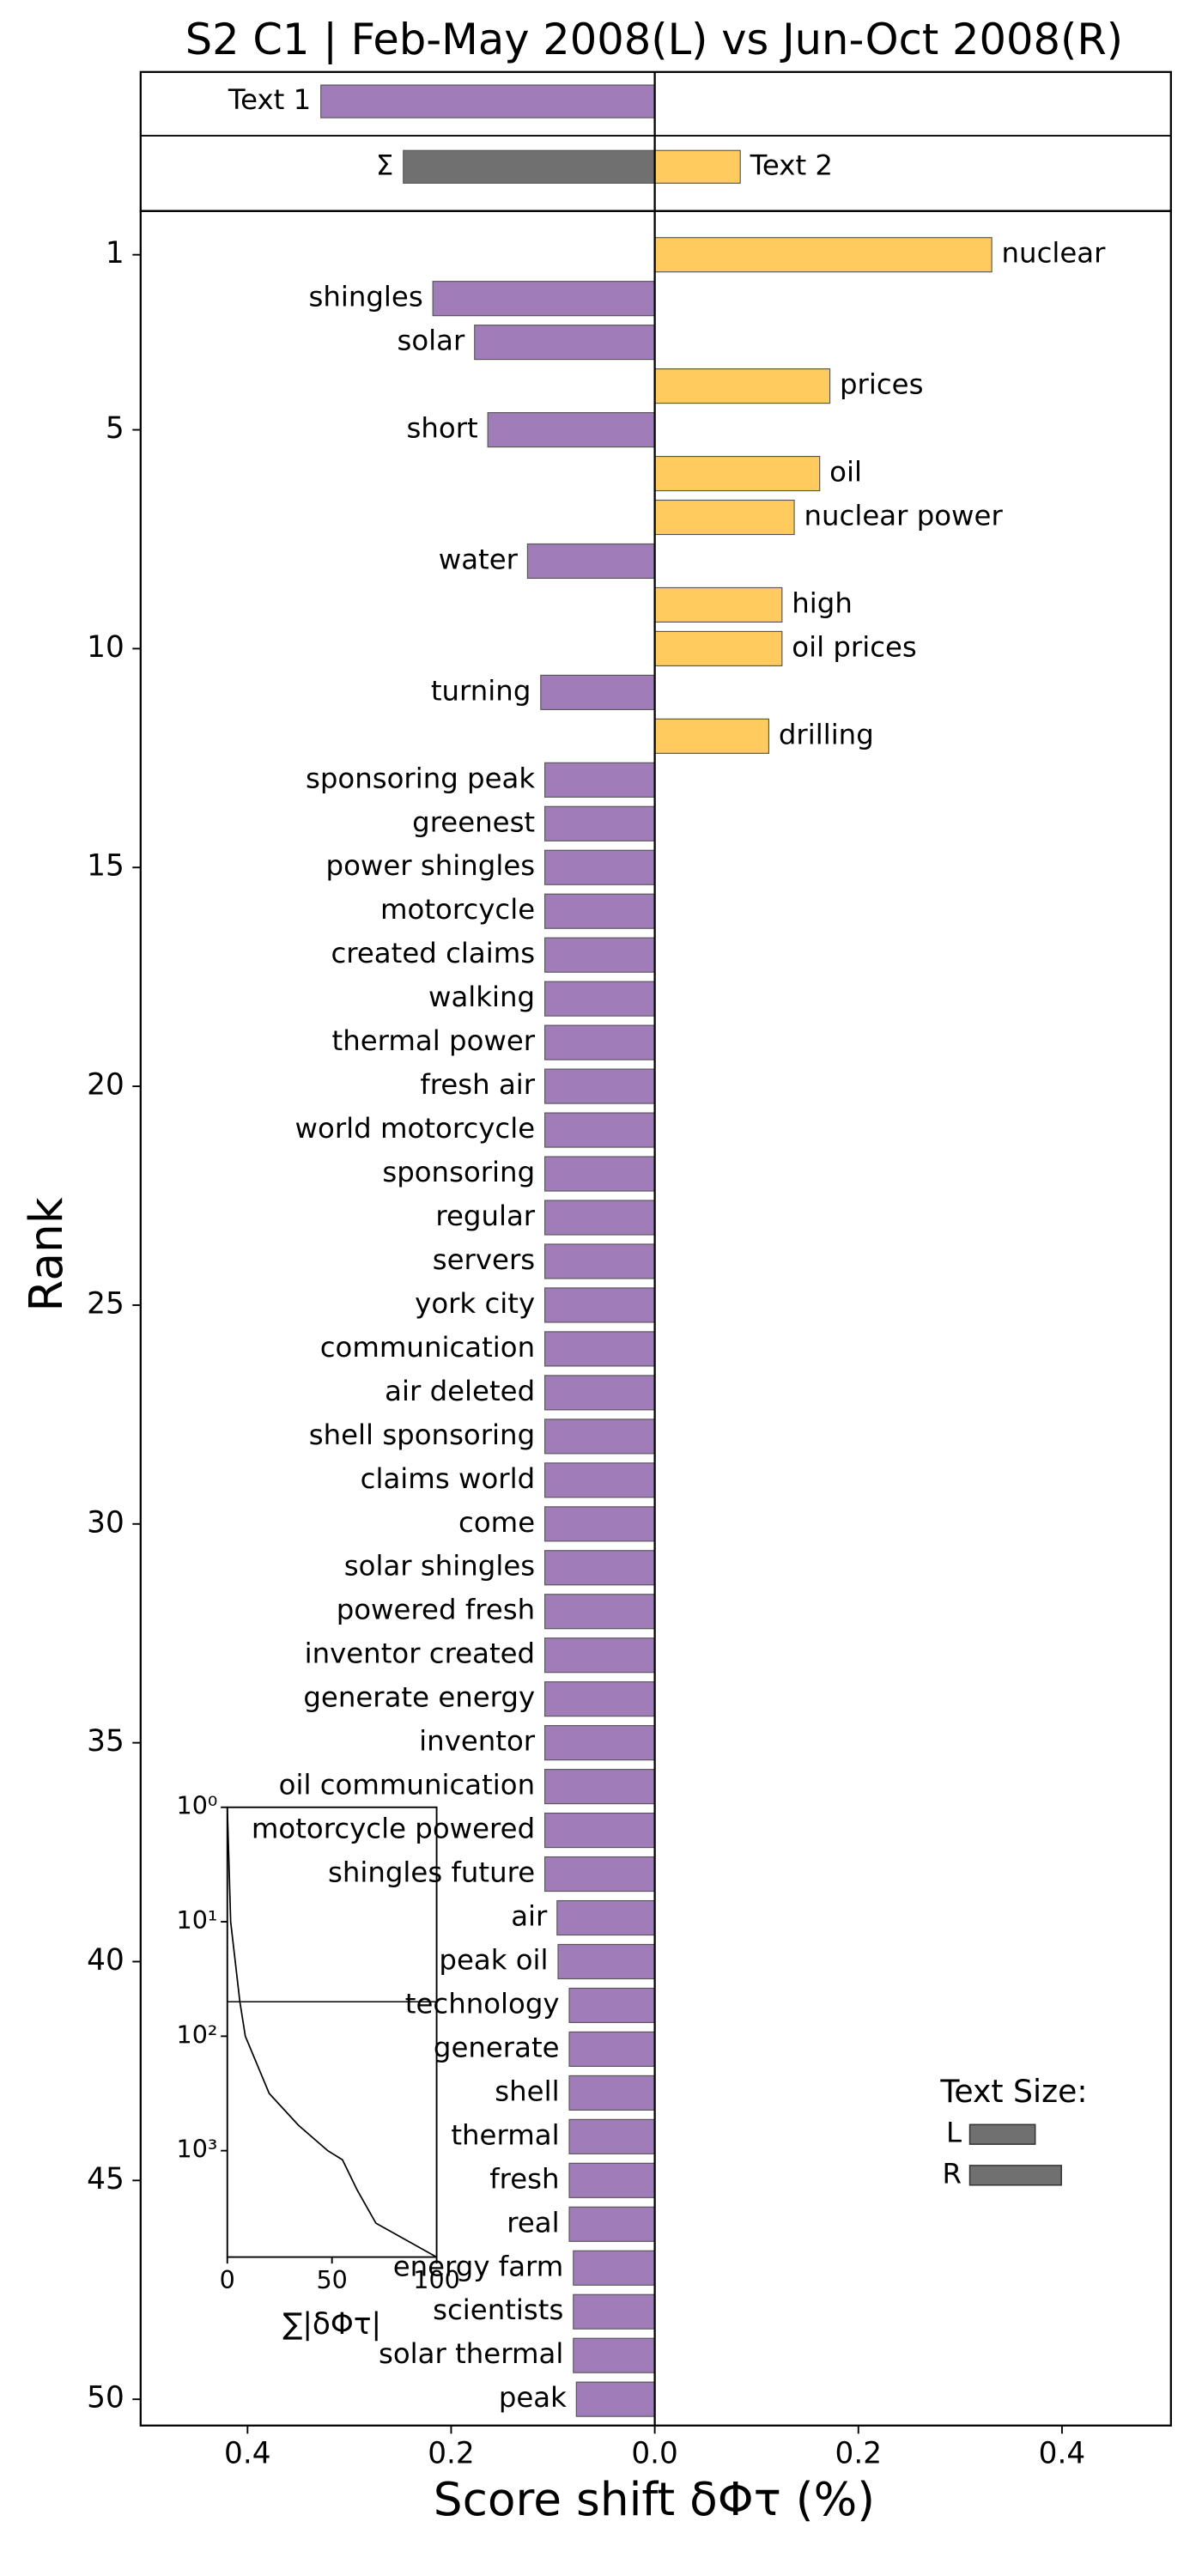 The height and width of the screenshot is (2576, 1202). Describe the element at coordinates (826, 734) in the screenshot. I see `word-label: drilling` at that location.